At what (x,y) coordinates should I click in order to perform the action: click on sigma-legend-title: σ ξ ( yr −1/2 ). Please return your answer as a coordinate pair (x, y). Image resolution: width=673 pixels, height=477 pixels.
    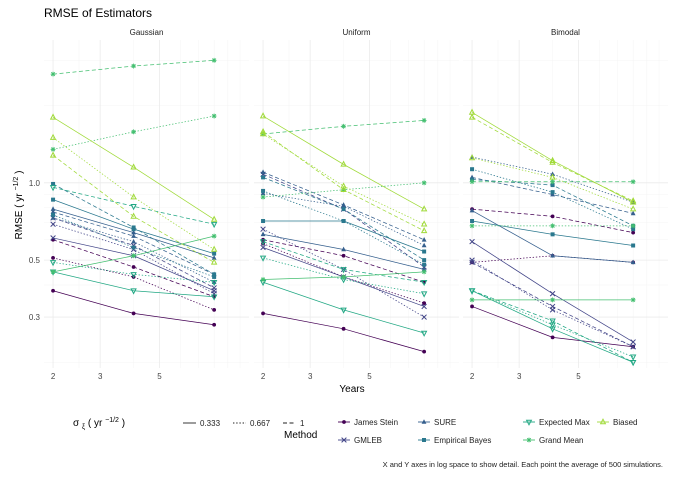
    Looking at the image, I should click on (99, 423).